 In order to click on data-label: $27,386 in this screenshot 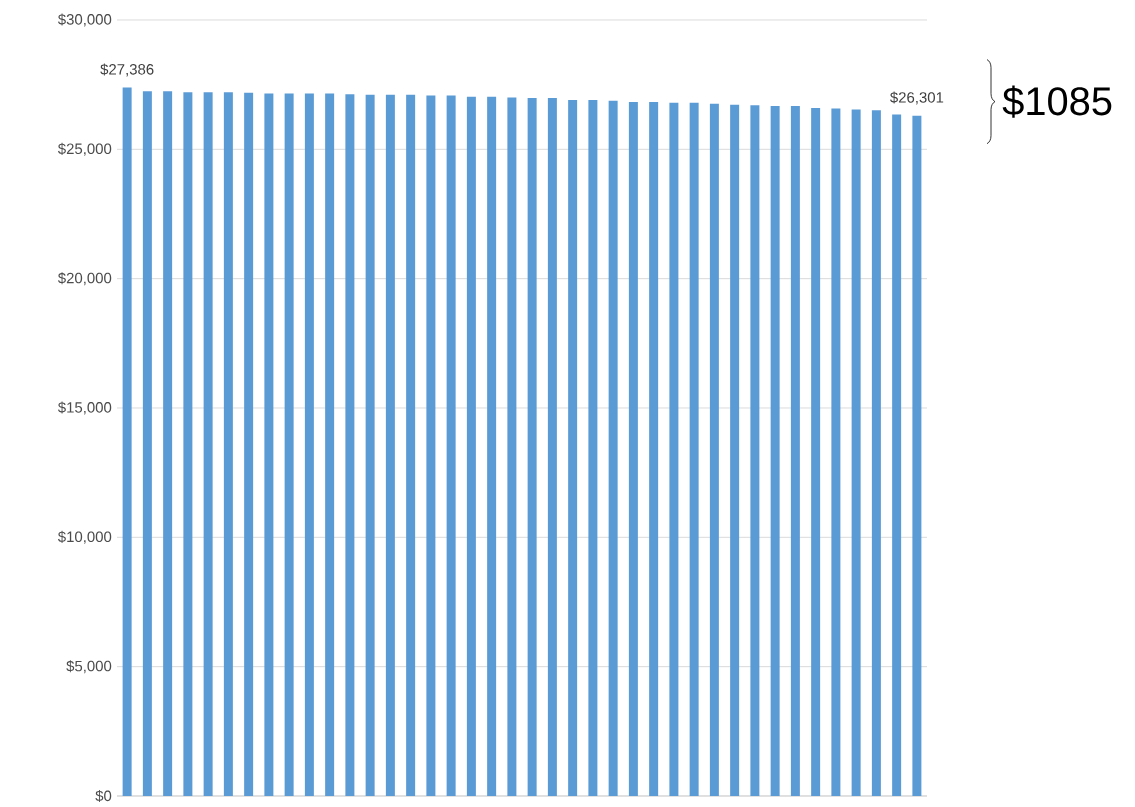, I will do `click(127, 70)`.